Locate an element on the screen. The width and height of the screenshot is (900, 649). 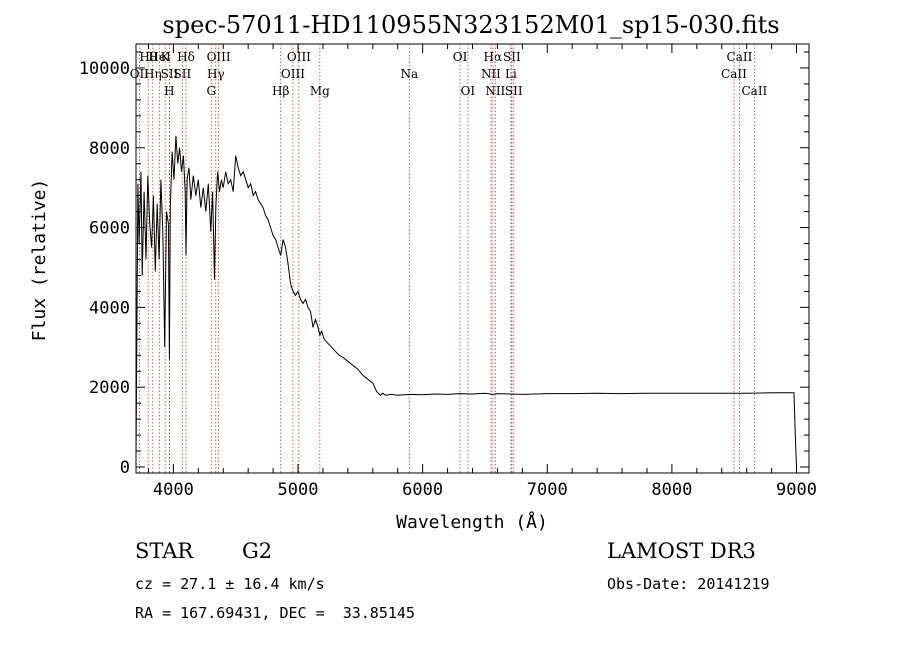
x-tick-label: 6000 is located at coordinates (422, 490).